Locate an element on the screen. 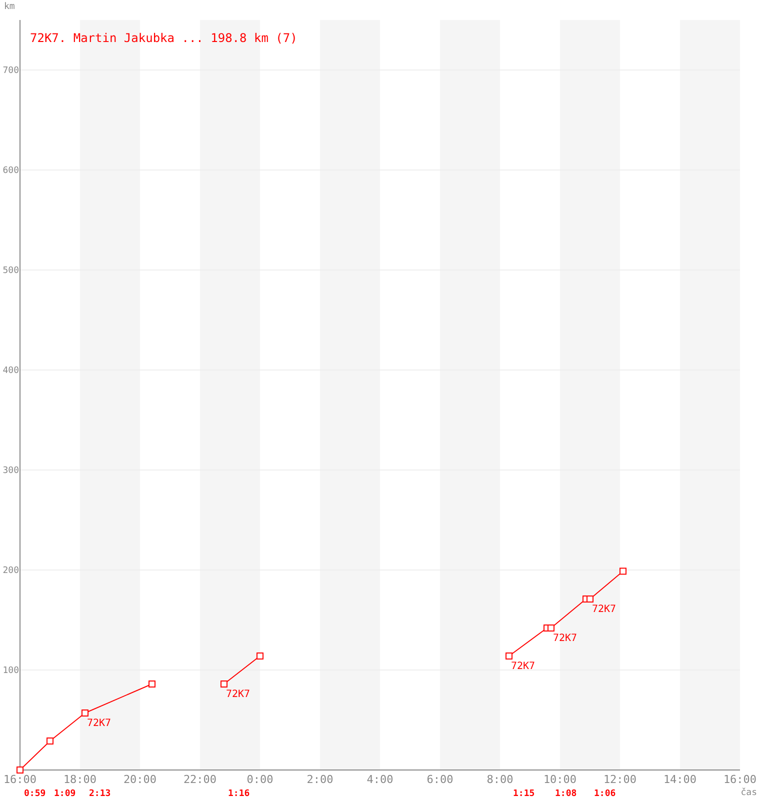 Image resolution: width=760 pixels, height=800 pixels. x-tick-label: 22:00 is located at coordinates (200, 779).